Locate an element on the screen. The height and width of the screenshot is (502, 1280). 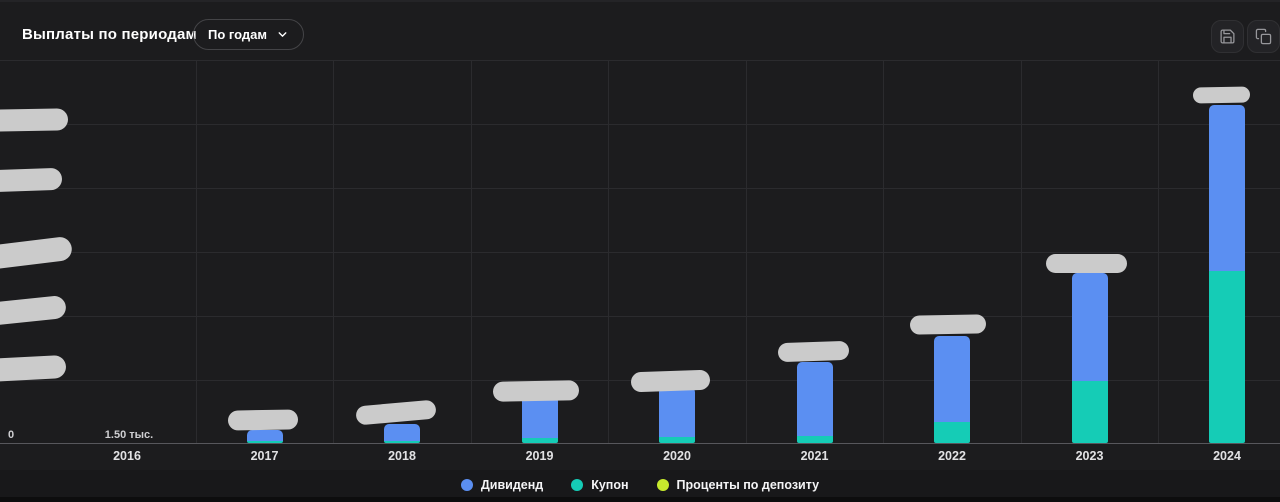
x-axis-label: 2023 is located at coordinates (1089, 456).